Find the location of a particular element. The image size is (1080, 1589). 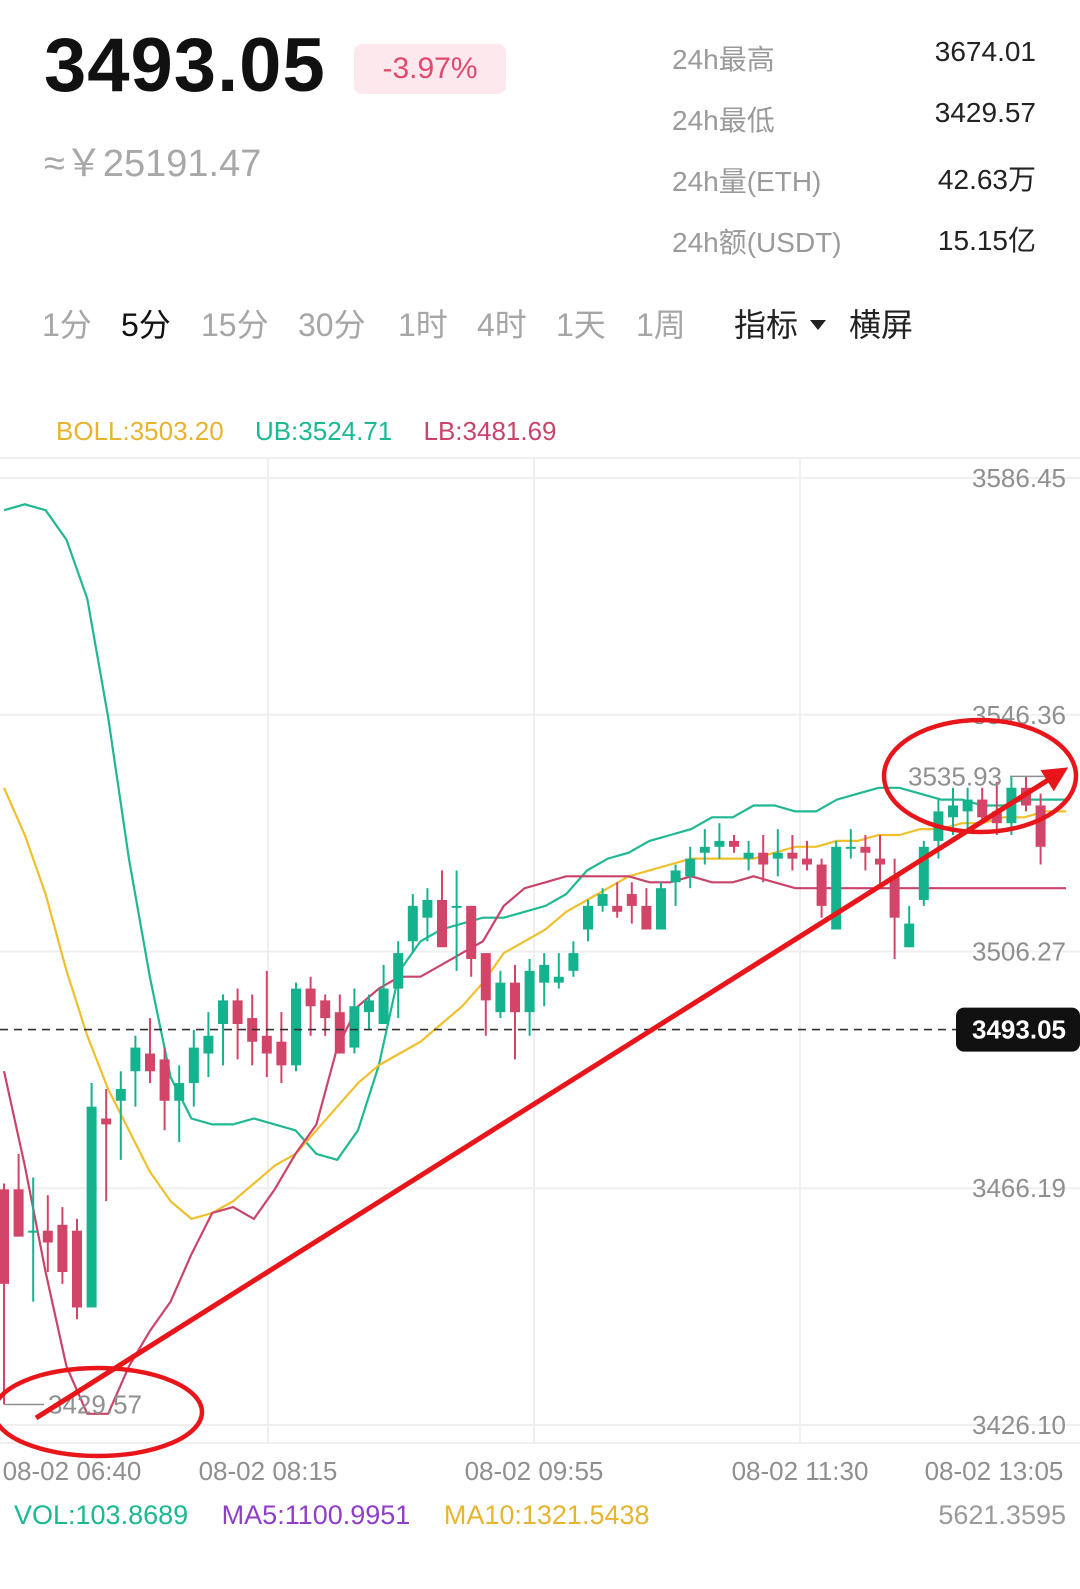

y-axis-tick-label: 3426.10 is located at coordinates (1019, 1425).